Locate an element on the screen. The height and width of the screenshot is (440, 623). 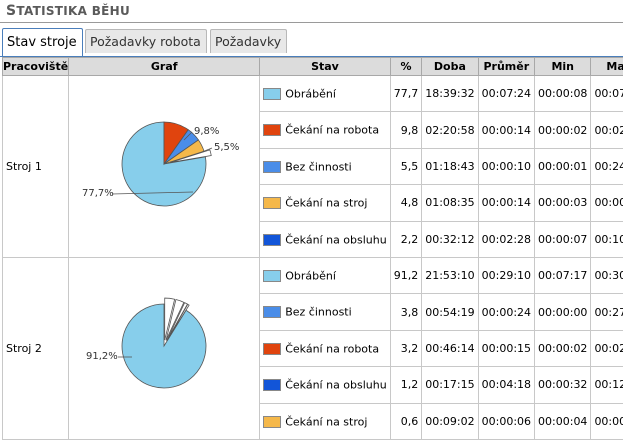
column-header-doba: Doba is located at coordinates (450, 67).